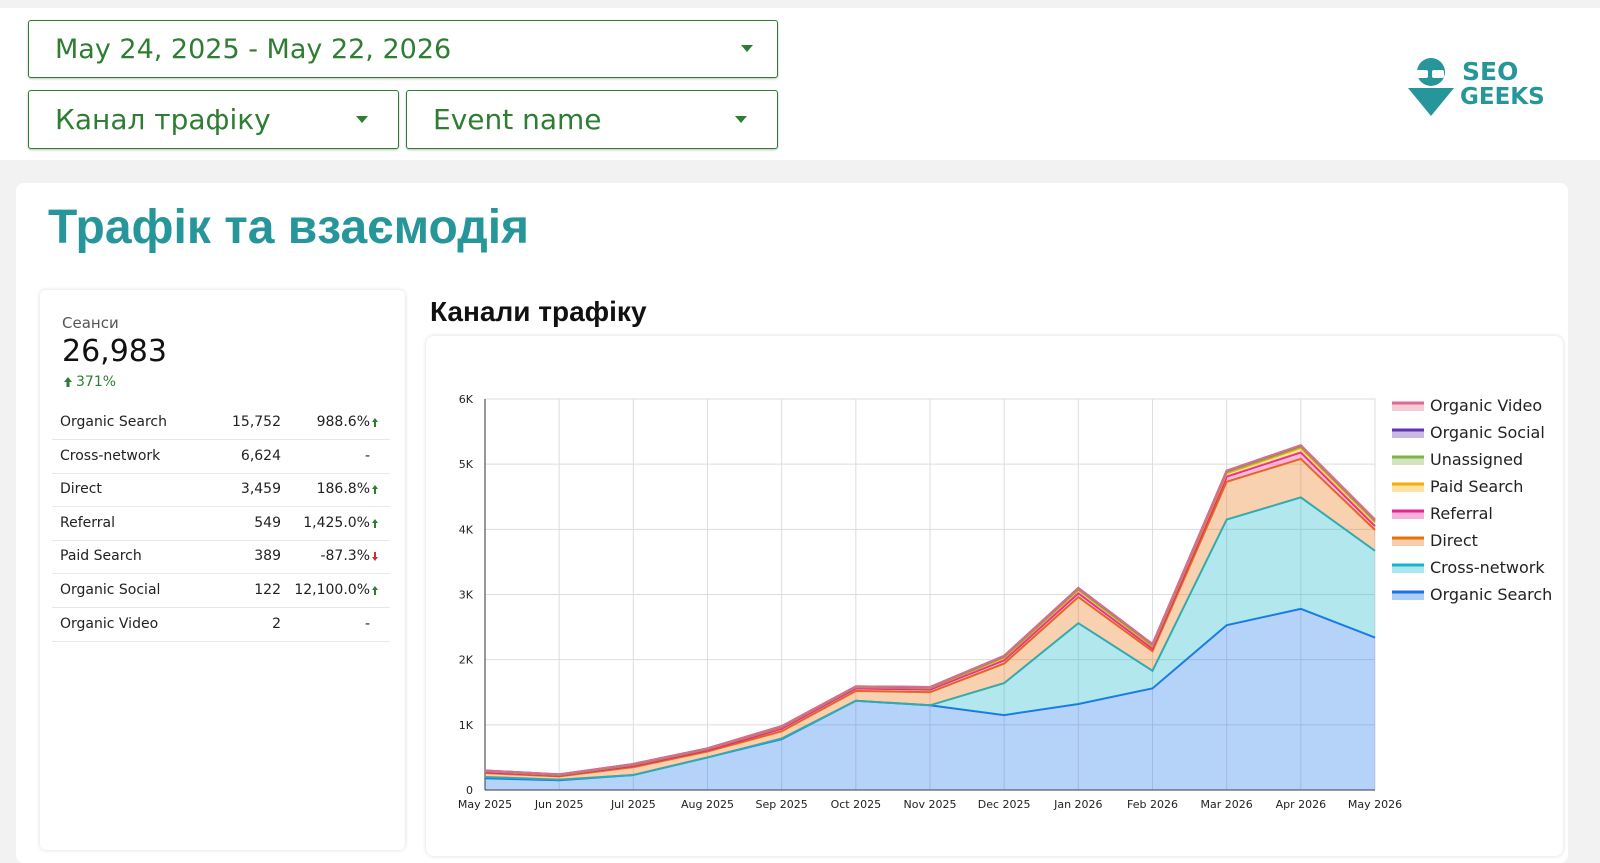  What do you see at coordinates (466, 529) in the screenshot?
I see `y-tick-label: 4K` at bounding box center [466, 529].